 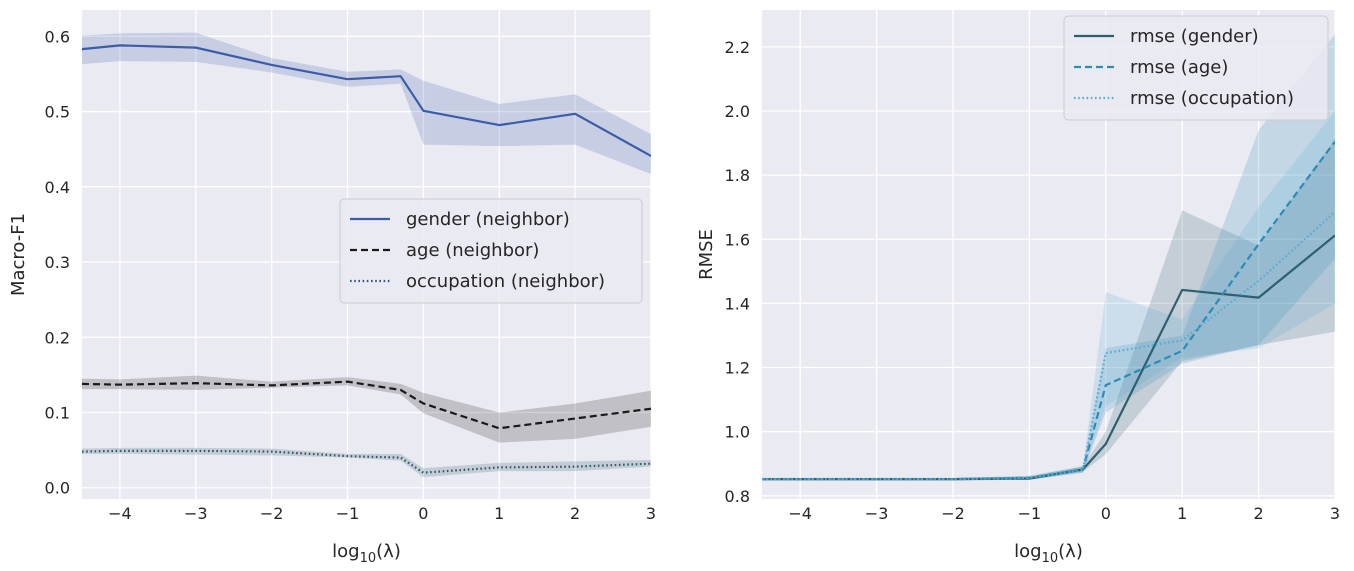 What do you see at coordinates (57, 337) in the screenshot?
I see `y-tick-label: 0.2` at bounding box center [57, 337].